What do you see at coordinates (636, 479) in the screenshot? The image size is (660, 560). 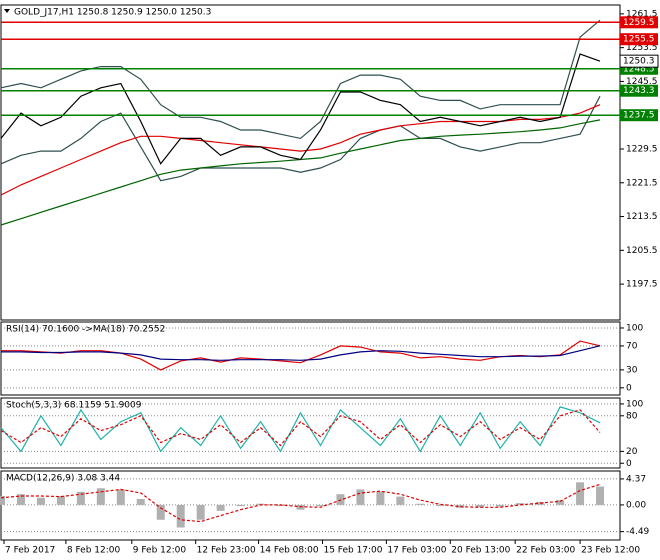 I see `y-tick-label: 4.37` at bounding box center [636, 479].